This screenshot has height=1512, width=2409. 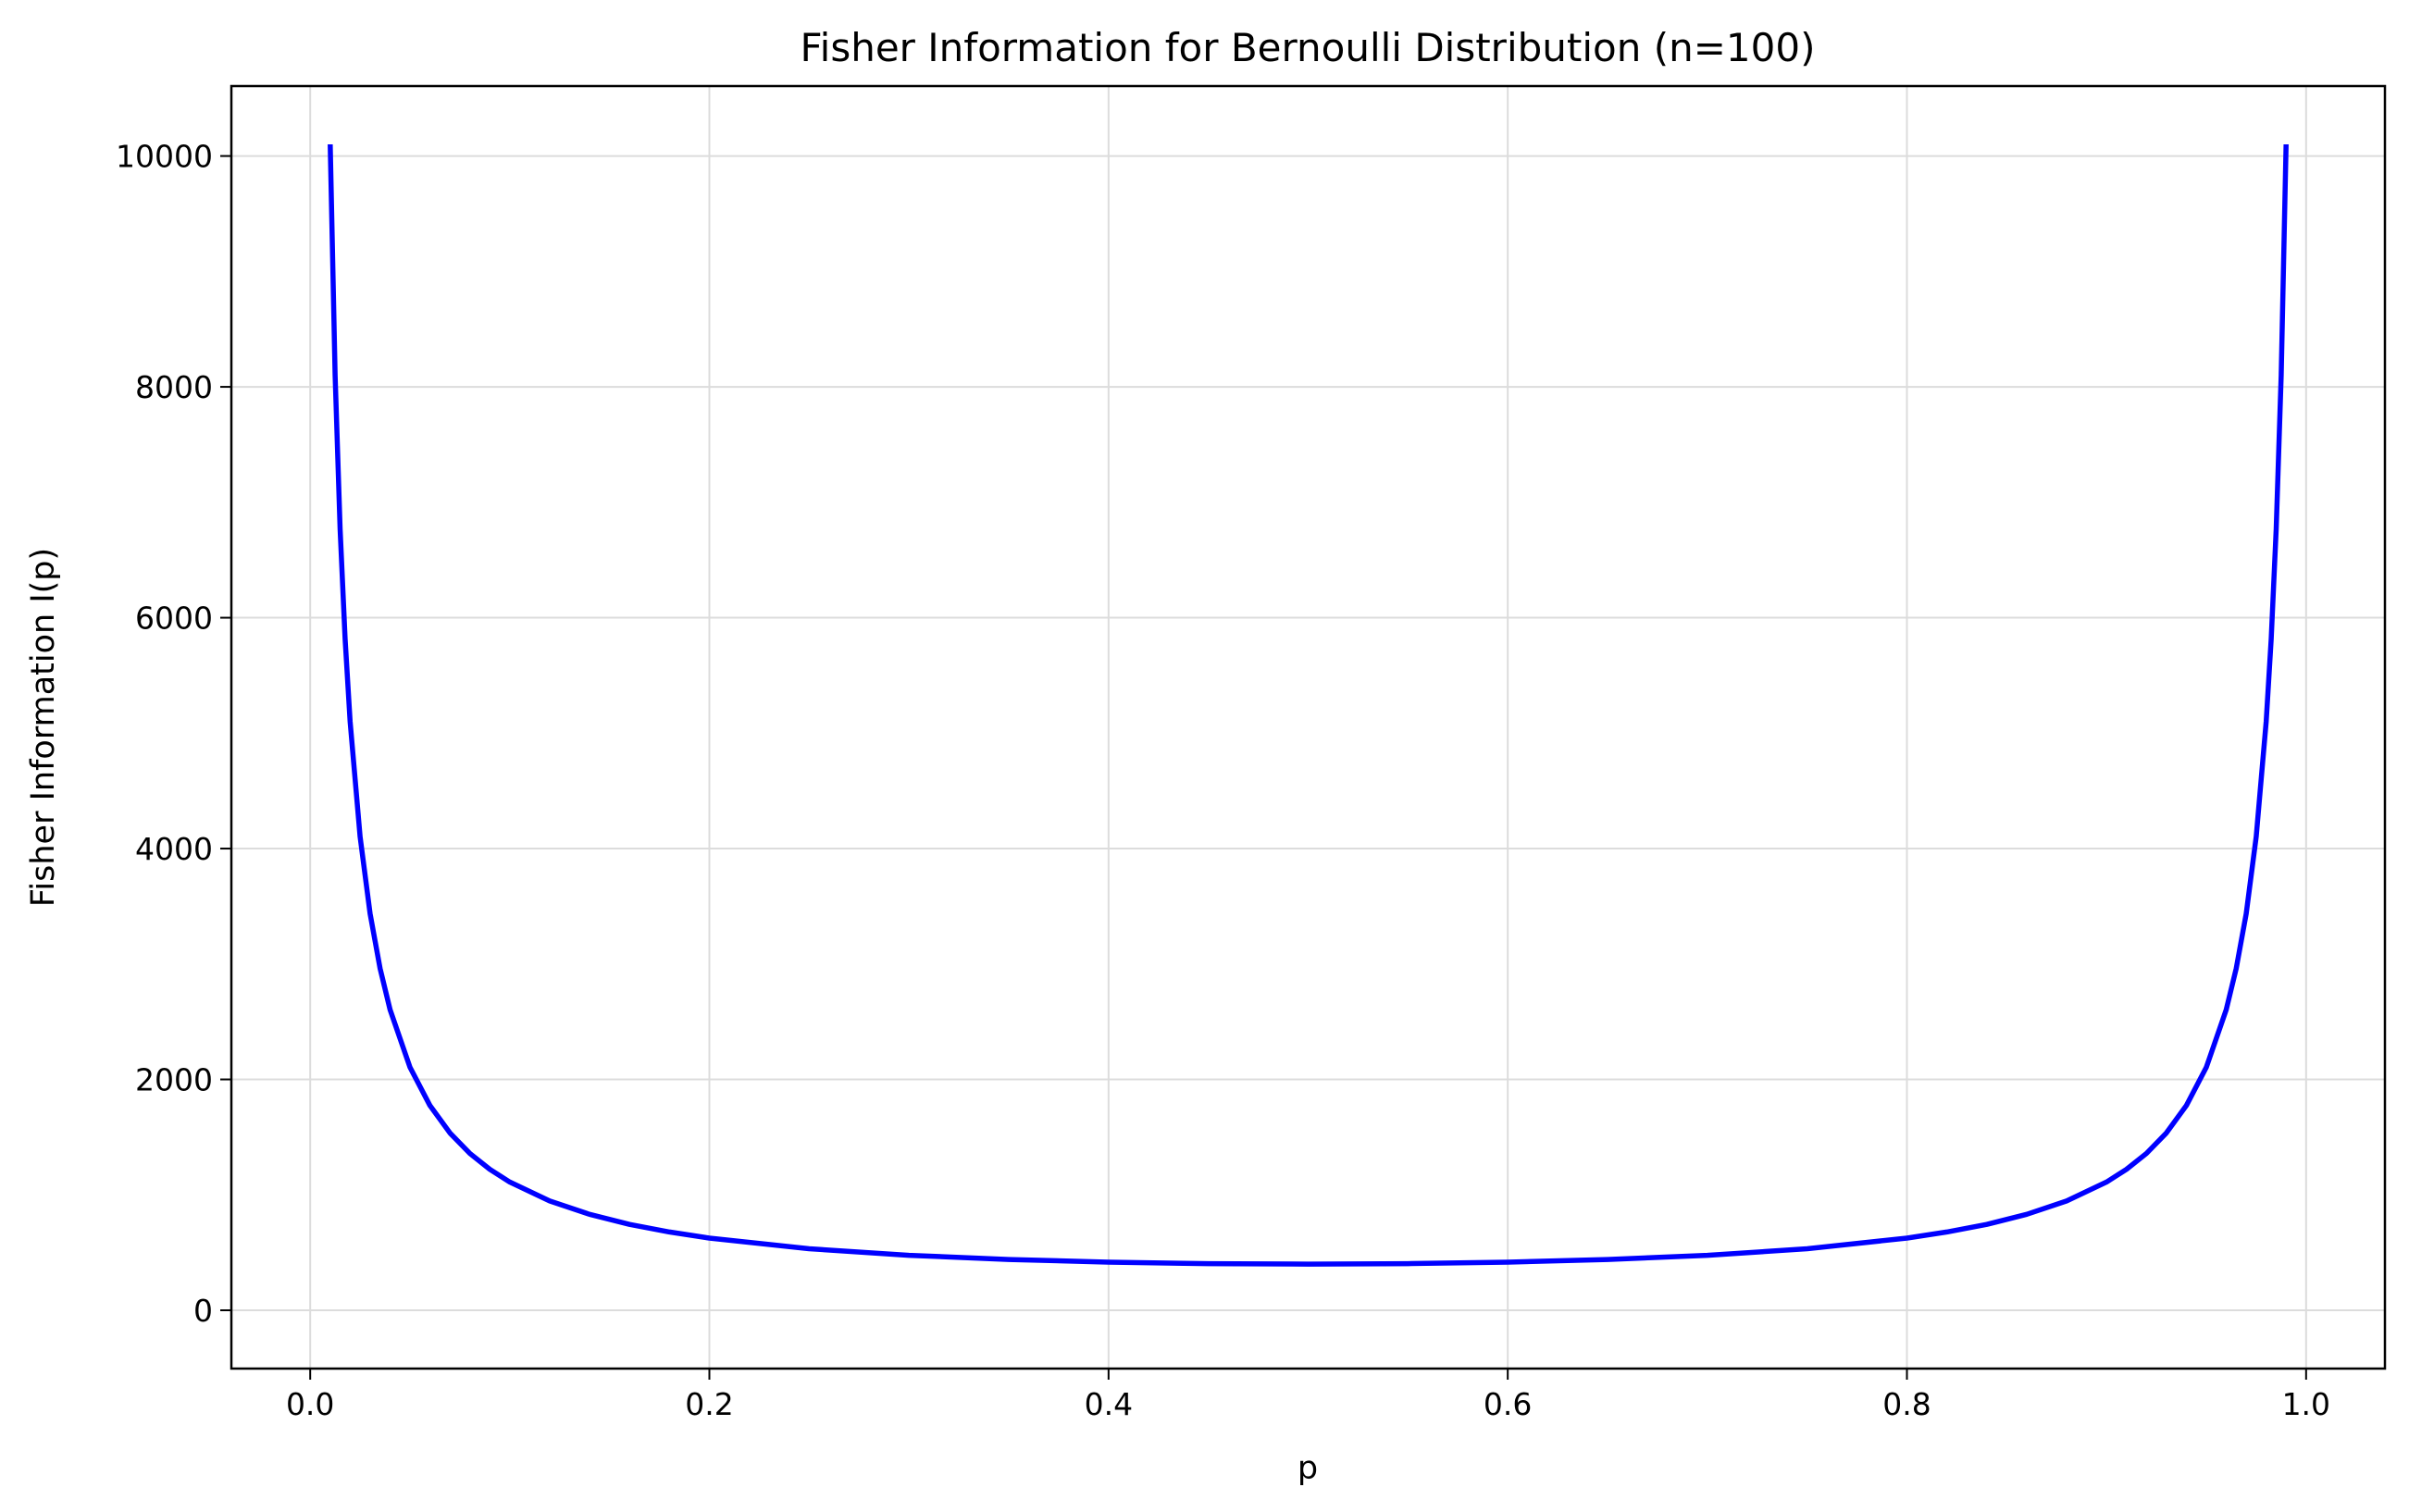 I want to click on x-tick-label: 0.8, so click(x=1906, y=1404).